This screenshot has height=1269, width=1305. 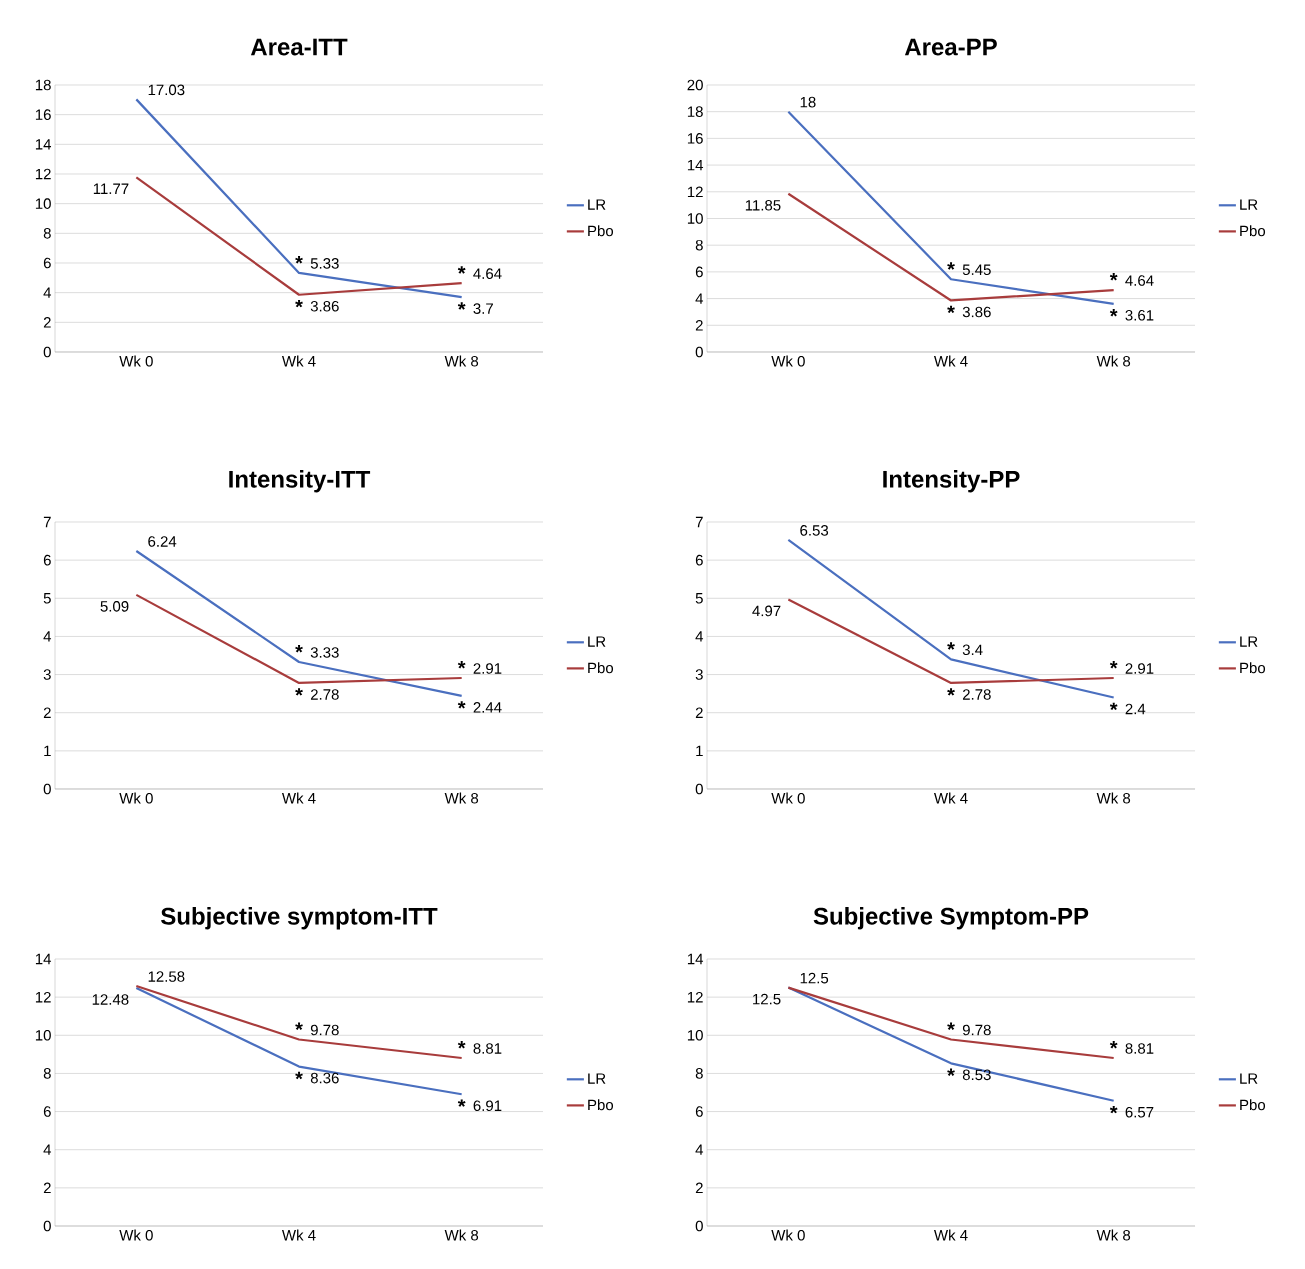 What do you see at coordinates (324, 263) in the screenshot?
I see `data-label: 5.33` at bounding box center [324, 263].